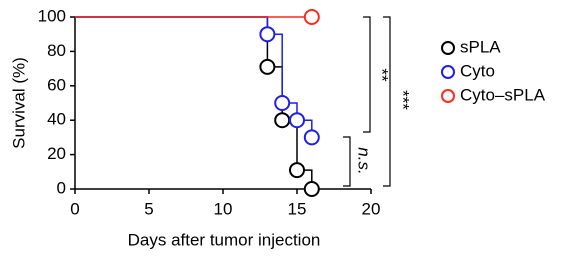  I want to click on x-tick-label: 0, so click(74, 208).